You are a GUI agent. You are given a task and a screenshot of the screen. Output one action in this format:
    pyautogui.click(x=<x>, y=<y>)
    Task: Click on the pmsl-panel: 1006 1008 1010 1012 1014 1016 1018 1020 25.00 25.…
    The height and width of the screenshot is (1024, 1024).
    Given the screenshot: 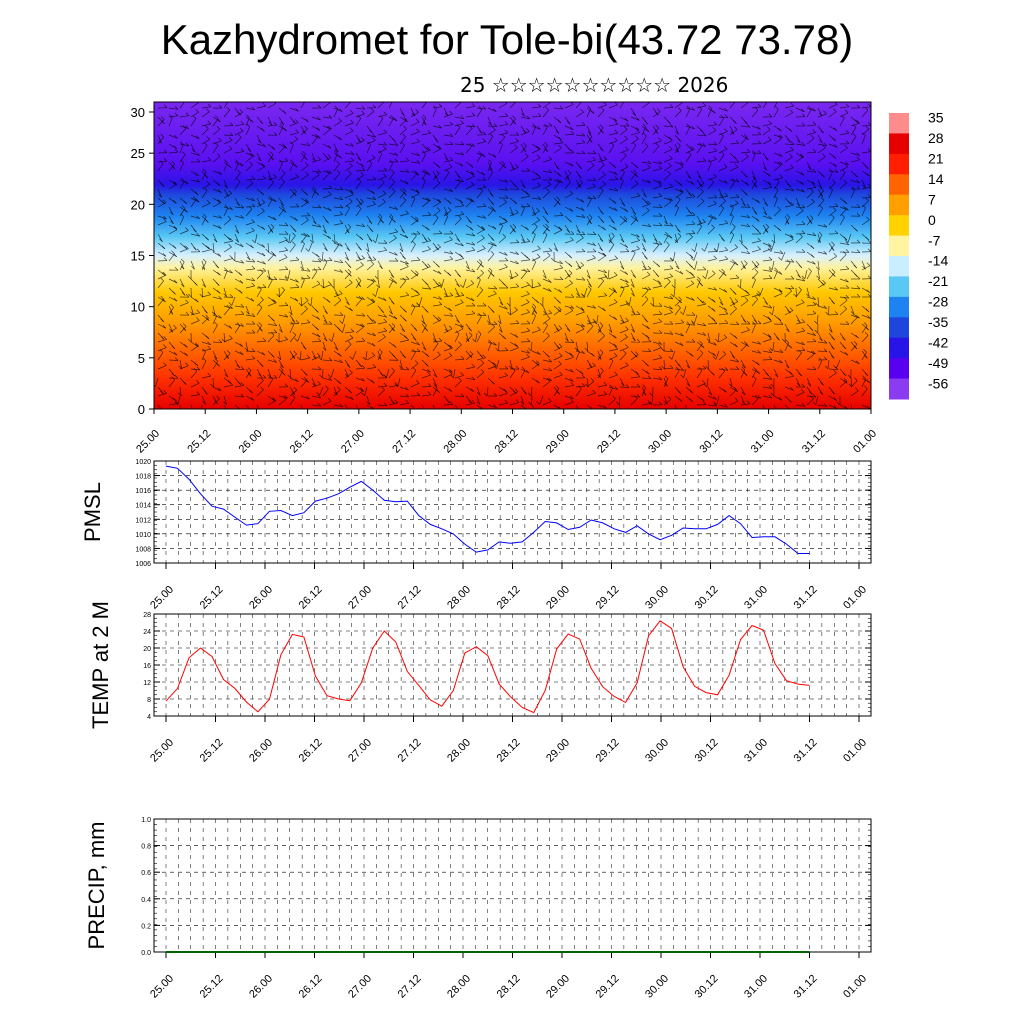 What is the action you would take?
    pyautogui.click(x=476, y=535)
    